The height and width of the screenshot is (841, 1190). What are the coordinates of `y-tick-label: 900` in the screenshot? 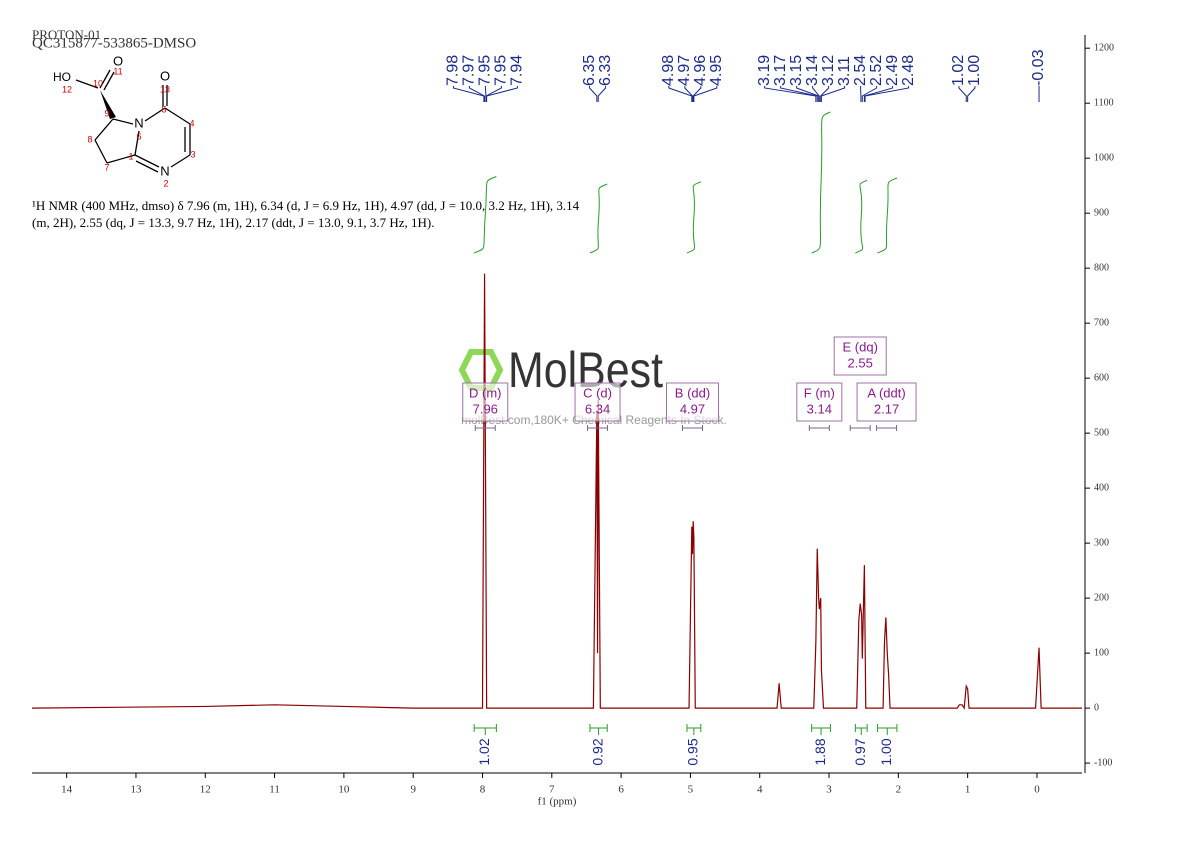 It's located at (1101, 212).